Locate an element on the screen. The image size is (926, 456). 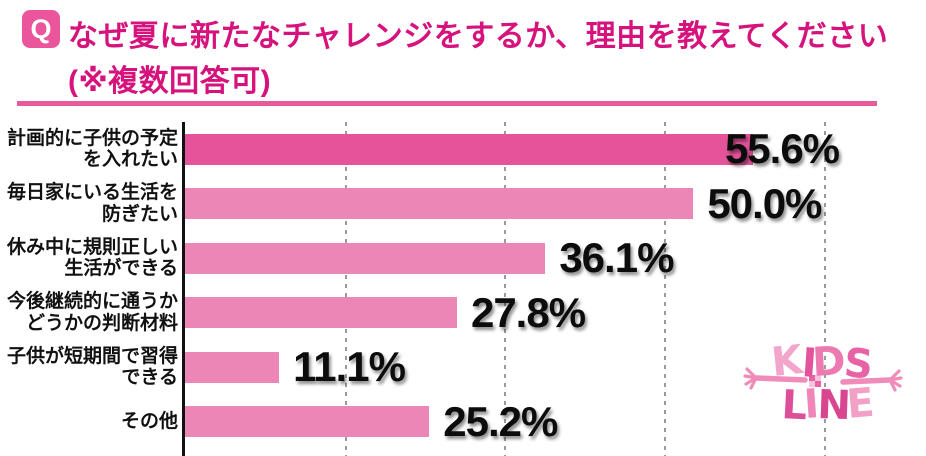
value-label: 55.6% is located at coordinates (782, 149).